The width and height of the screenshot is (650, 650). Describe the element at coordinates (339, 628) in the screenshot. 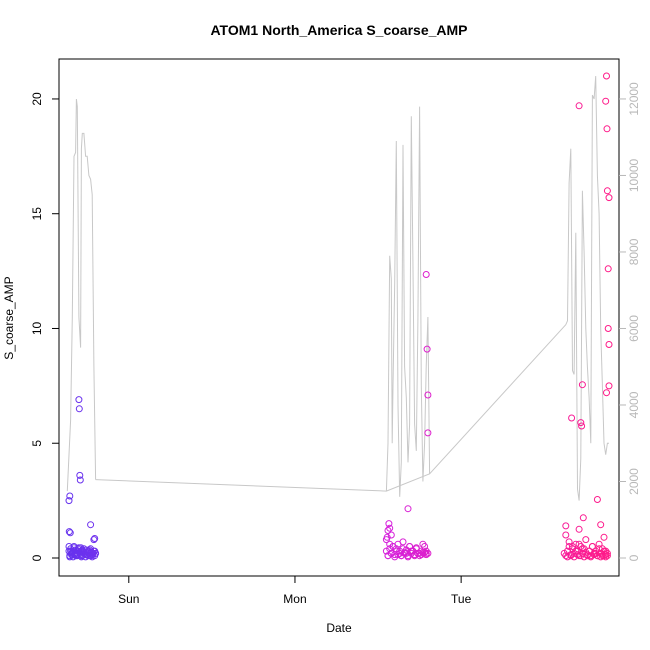

I see `x-axis-label: Date` at that location.